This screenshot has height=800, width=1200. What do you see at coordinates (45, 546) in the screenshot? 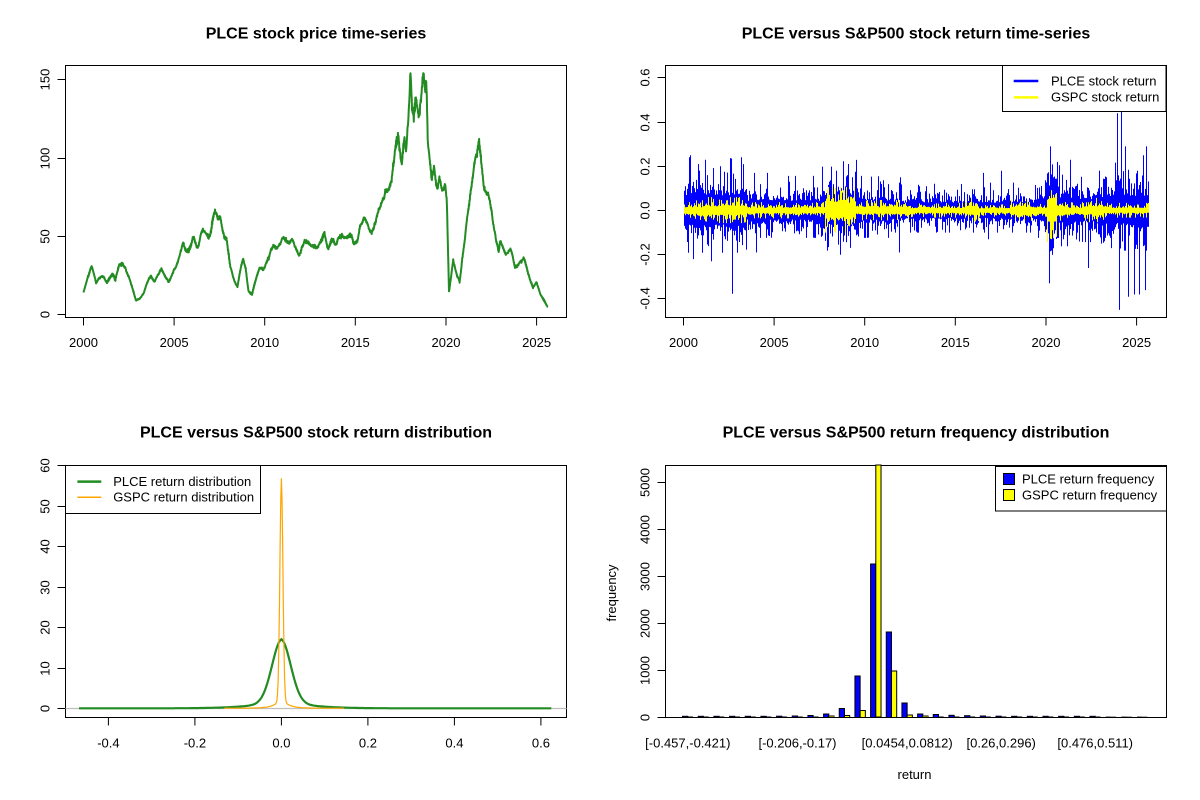
I see `svg-text: 40` at bounding box center [45, 546].